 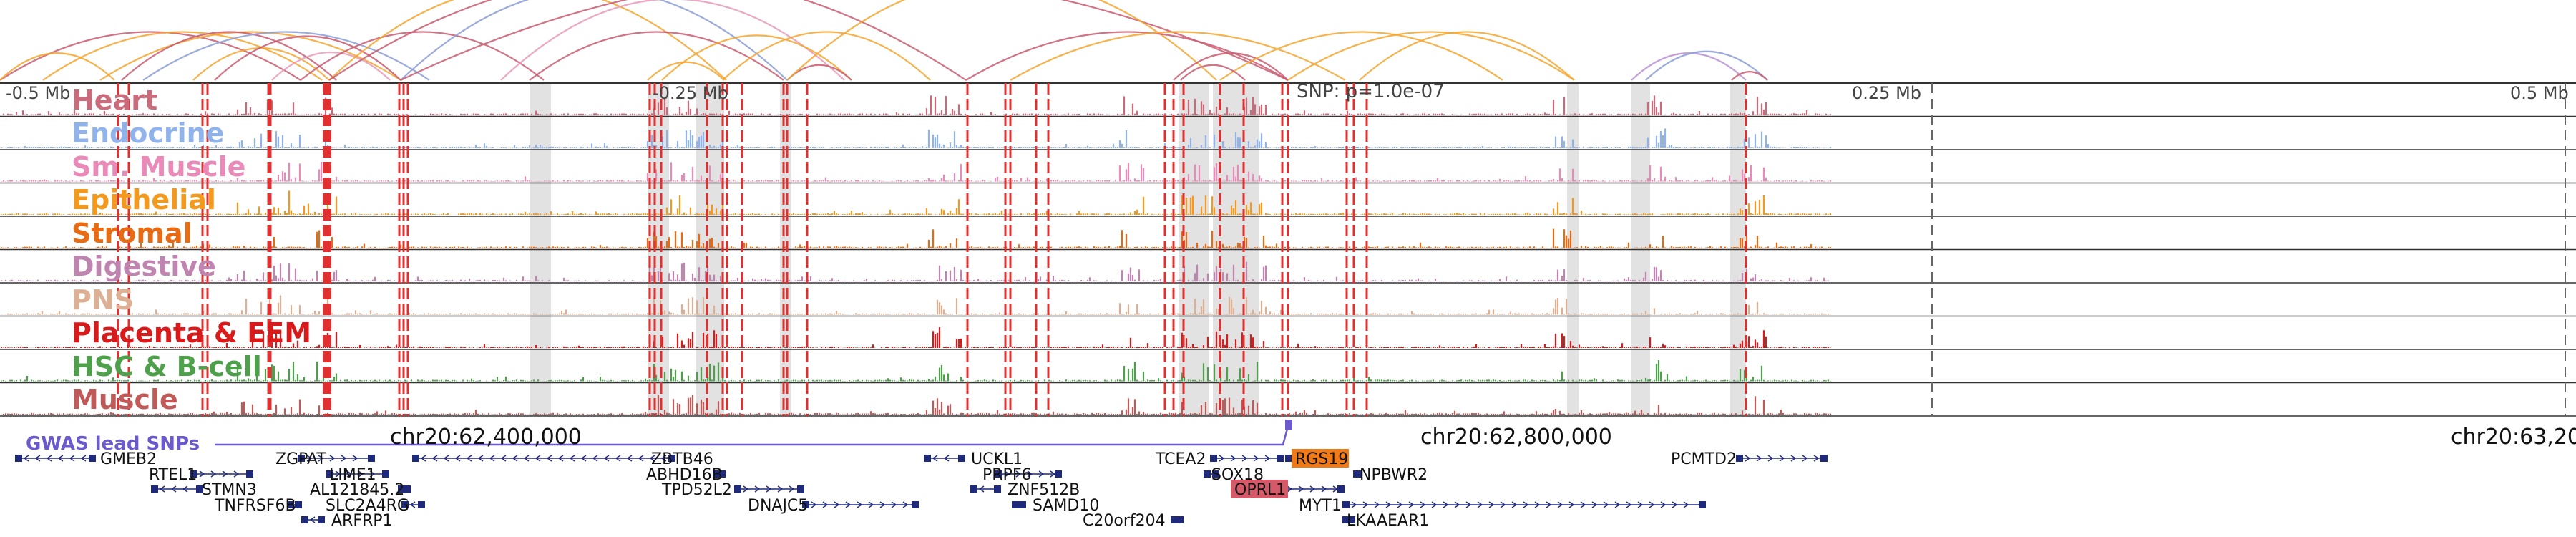 What do you see at coordinates (103, 300) in the screenshot?
I see `track-label-pns: PNS` at bounding box center [103, 300].